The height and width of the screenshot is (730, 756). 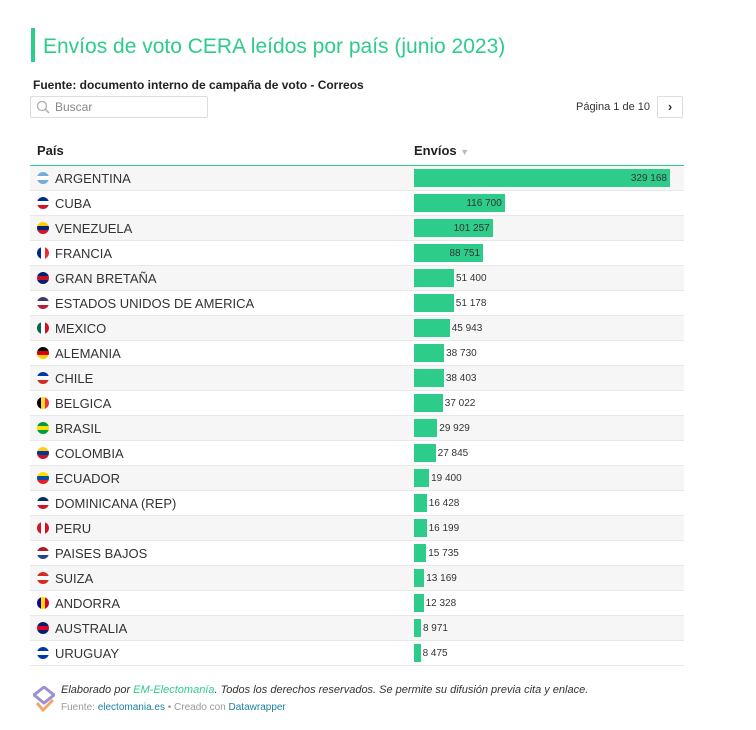 What do you see at coordinates (357, 278) in the screenshot?
I see `table-row: GRAN BRETAÑA 51 400` at bounding box center [357, 278].